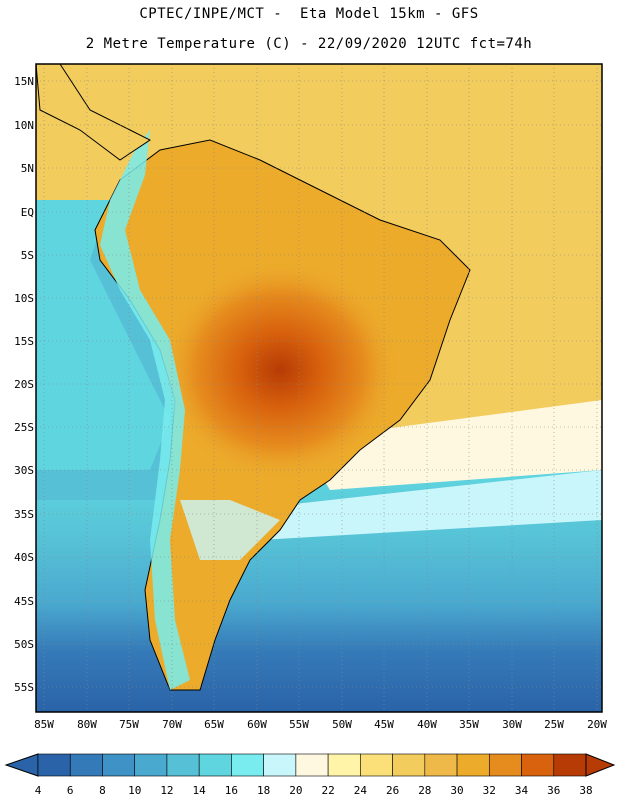  What do you see at coordinates (27, 168) in the screenshot?
I see `lat-label: 5N` at bounding box center [27, 168].